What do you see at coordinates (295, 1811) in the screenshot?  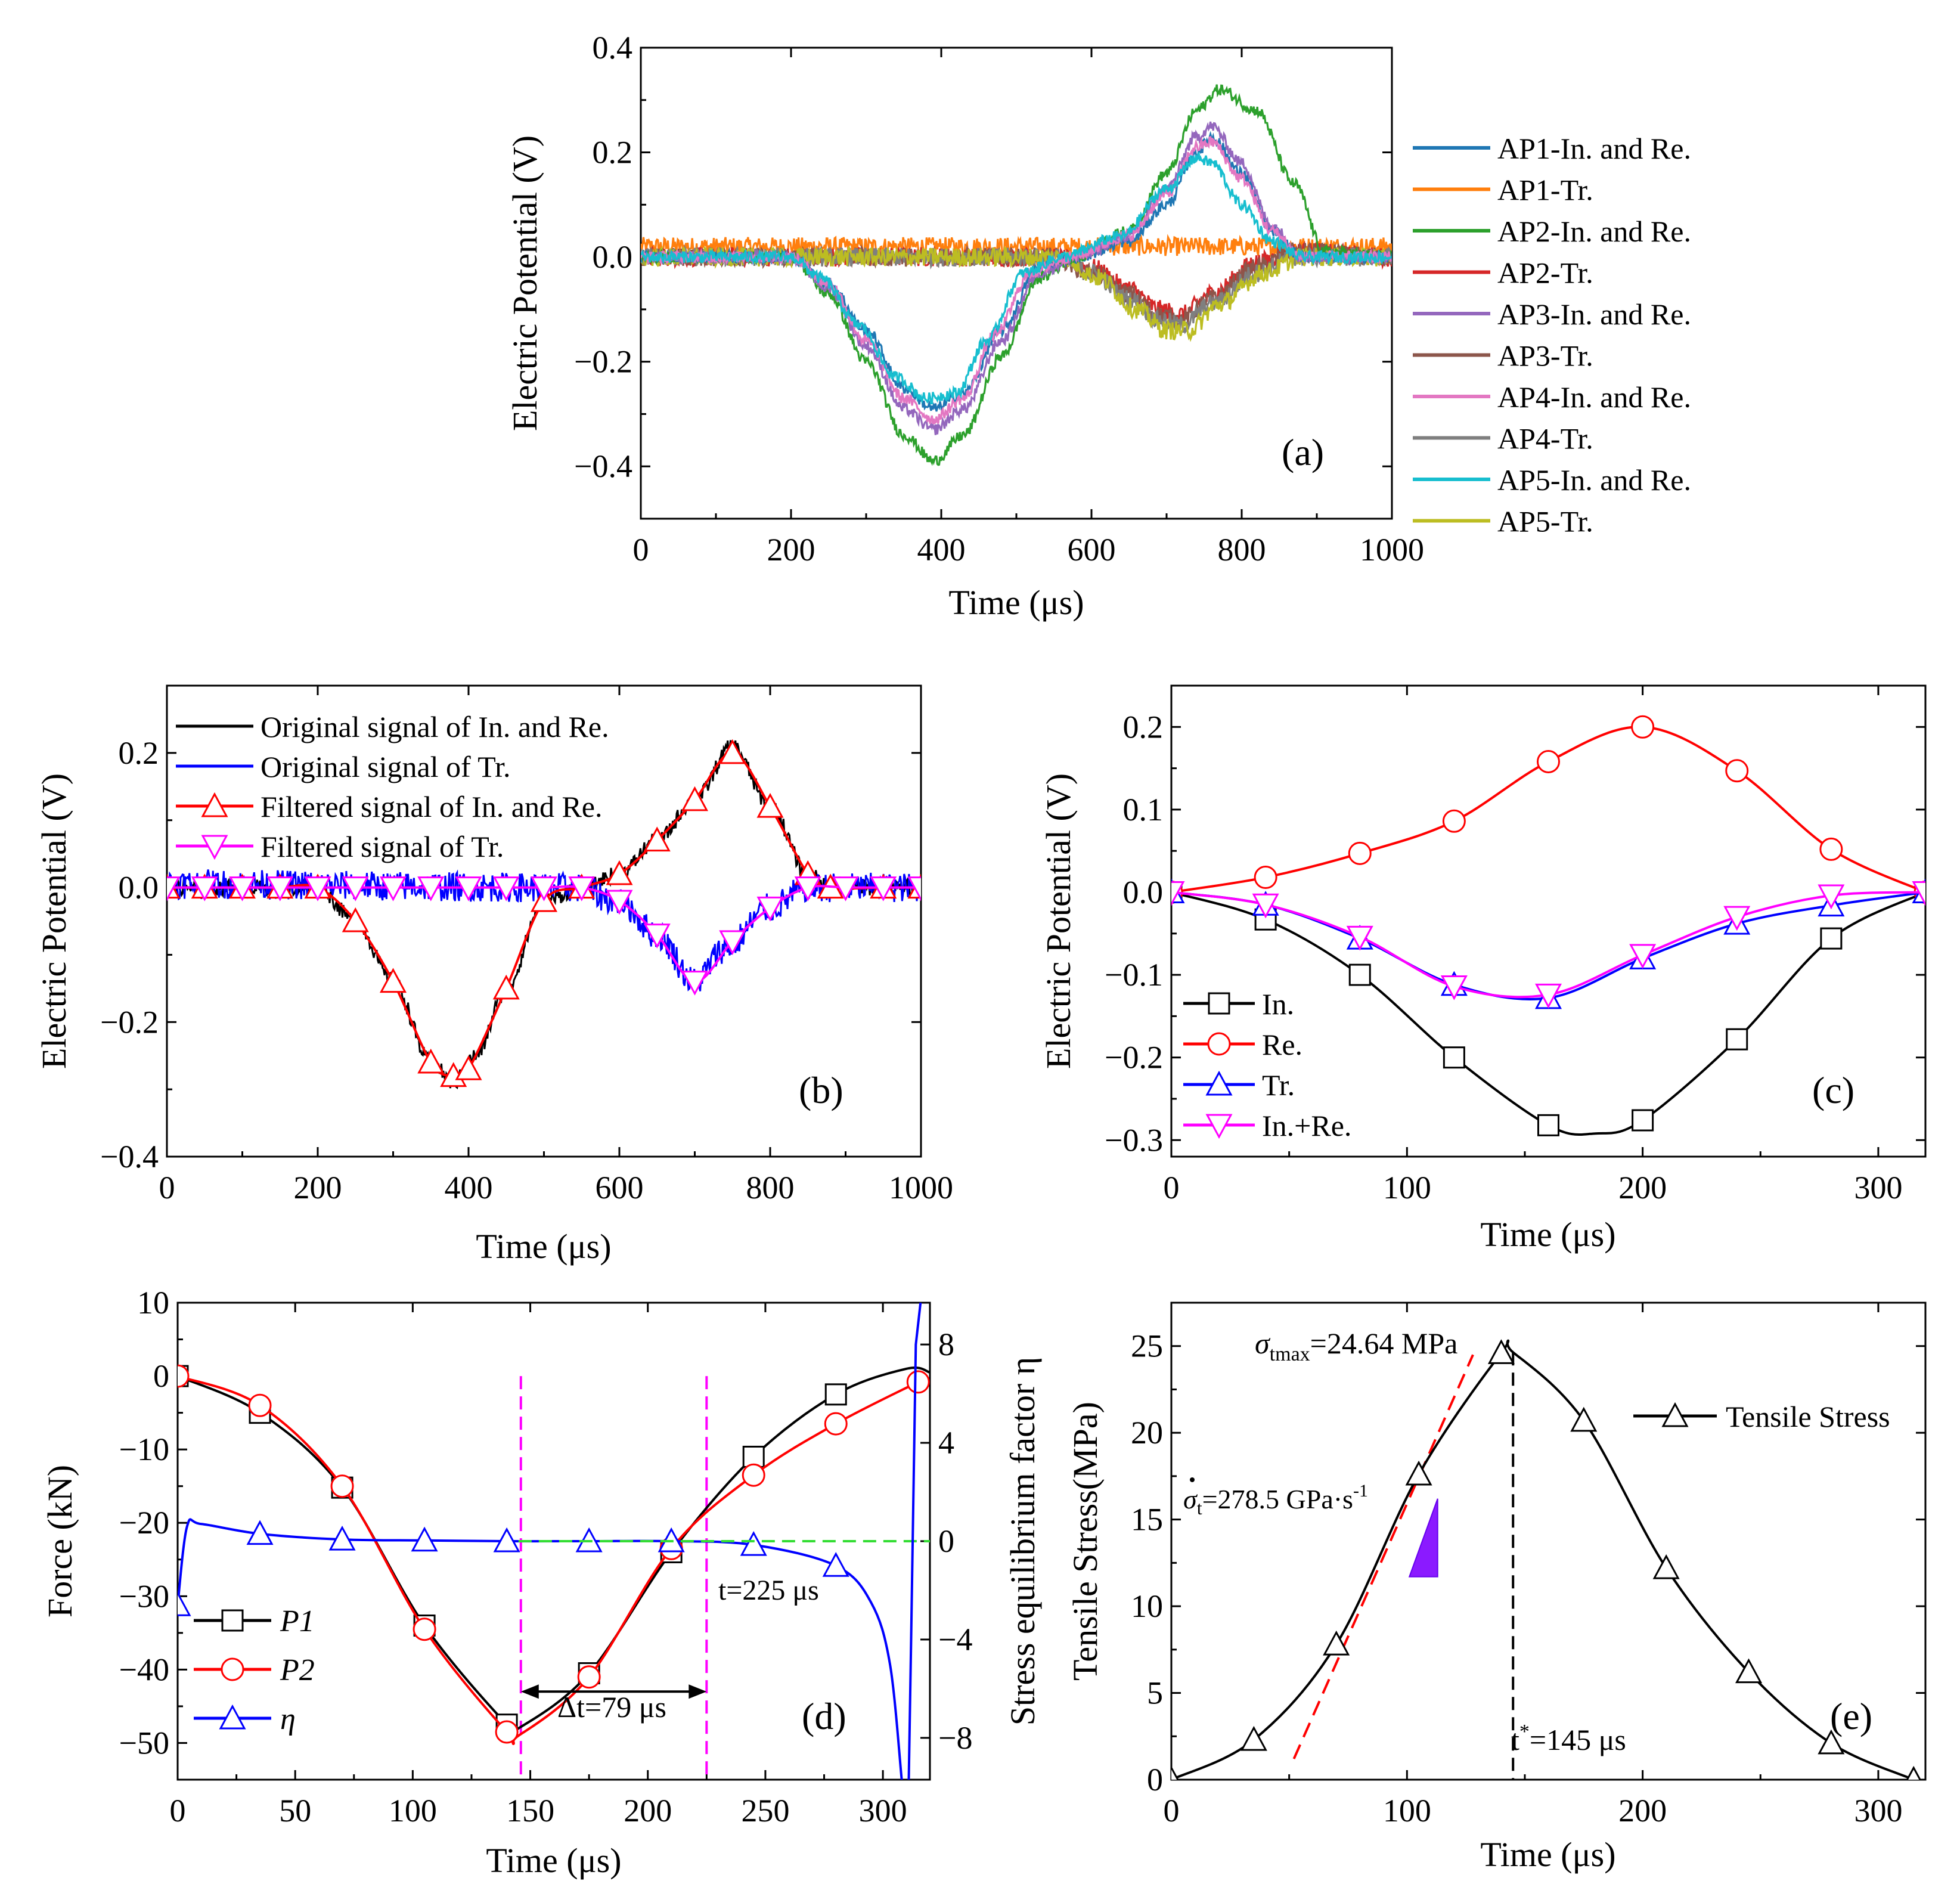 I see `x-tick-label: 50` at bounding box center [295, 1811].